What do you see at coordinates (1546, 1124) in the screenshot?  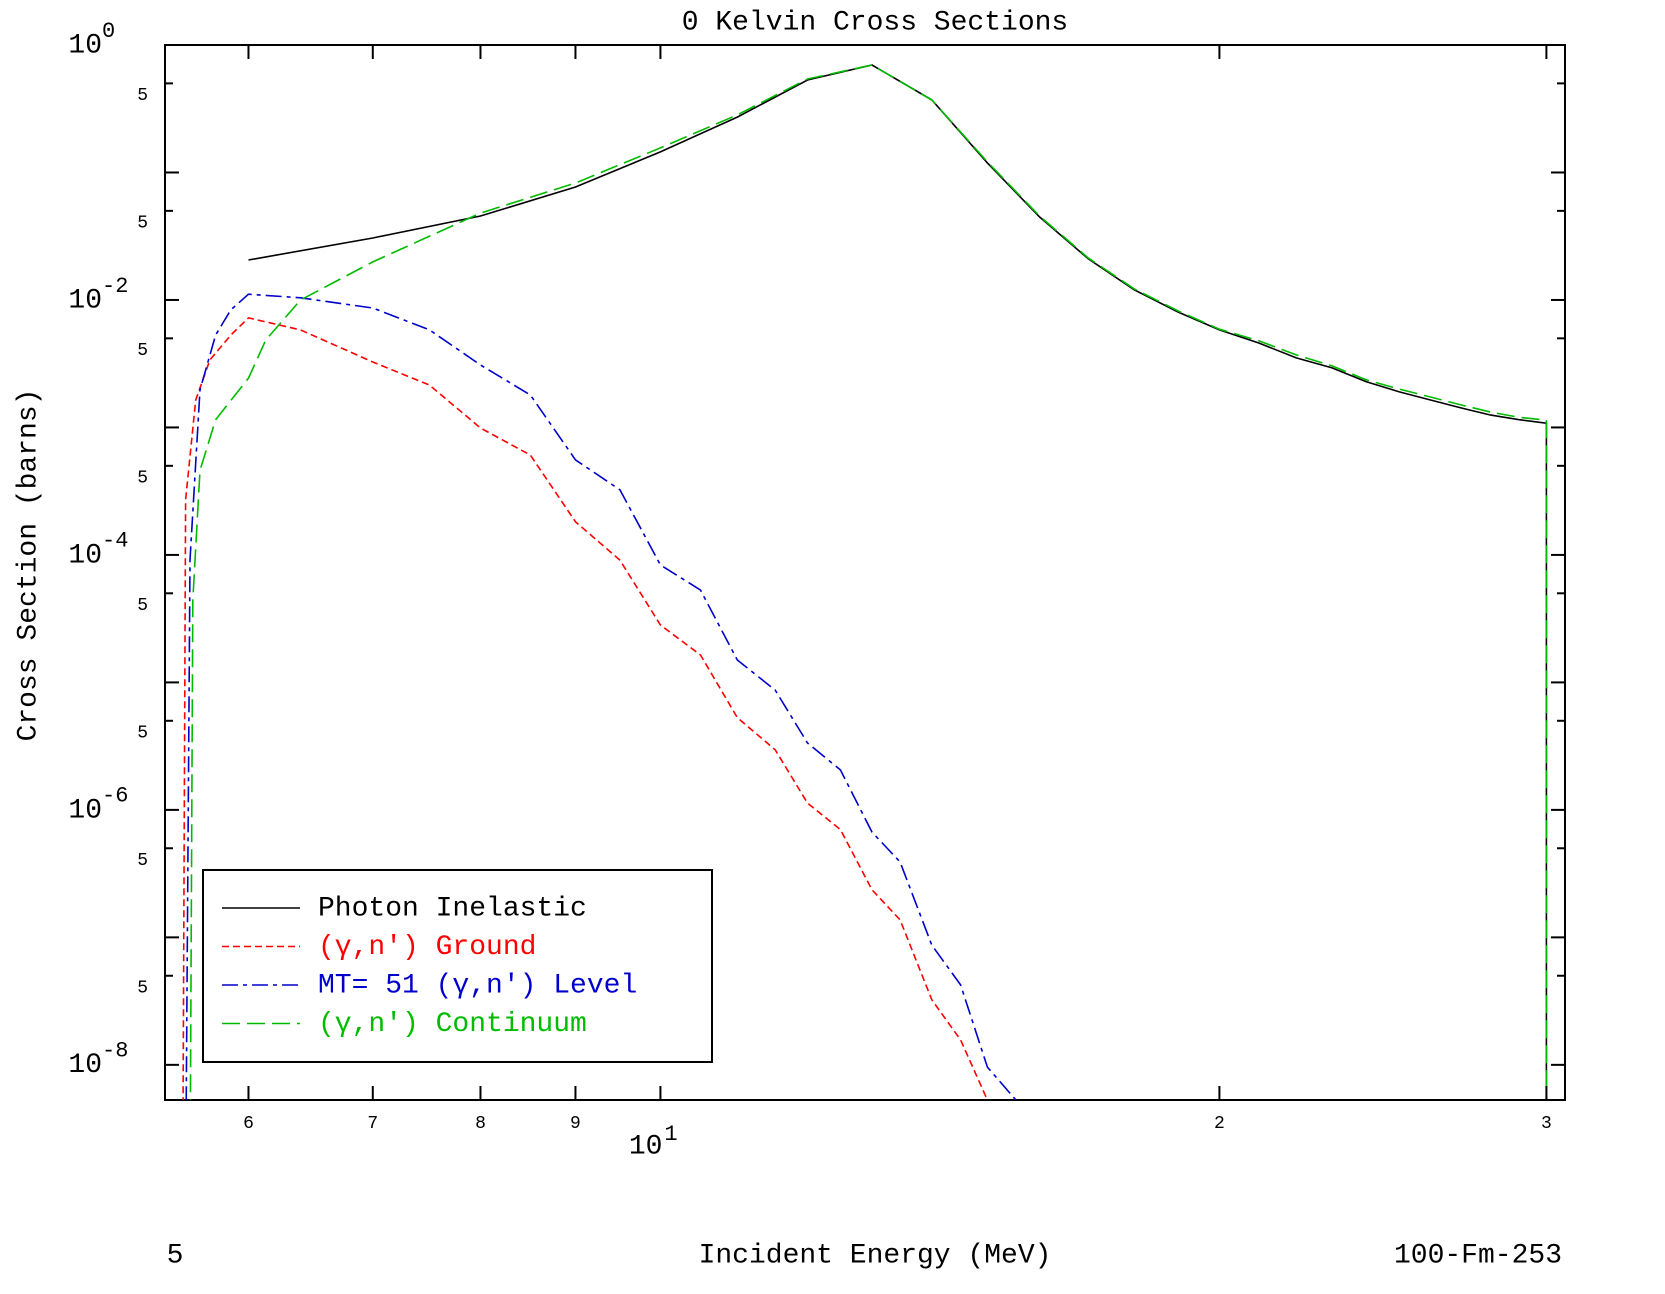 I see `x-tick-label: 3` at bounding box center [1546, 1124].